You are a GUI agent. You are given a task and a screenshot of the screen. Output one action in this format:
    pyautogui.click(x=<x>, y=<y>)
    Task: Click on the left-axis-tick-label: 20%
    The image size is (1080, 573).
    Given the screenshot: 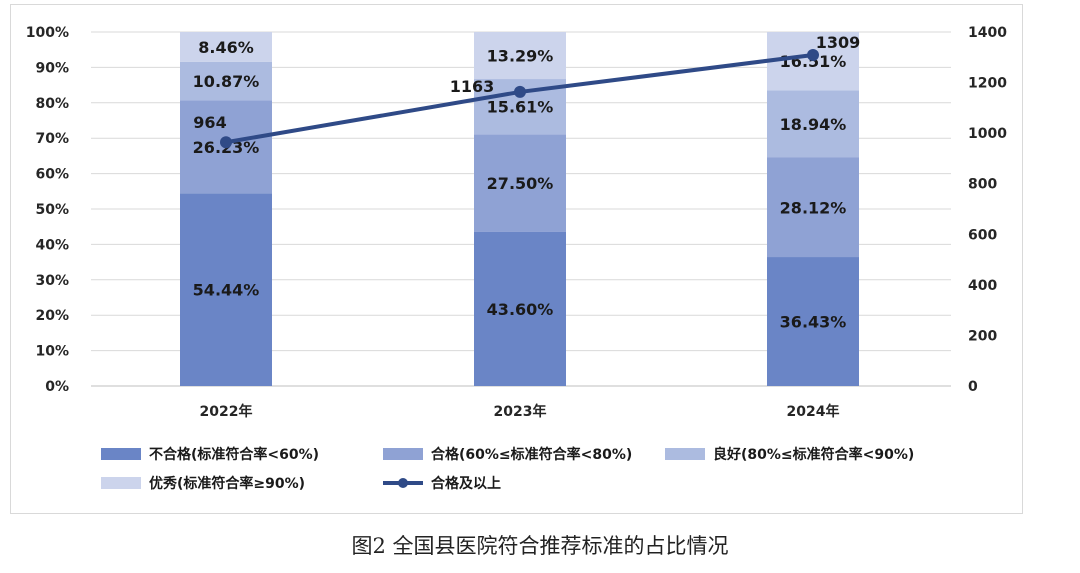 What is the action you would take?
    pyautogui.click(x=52, y=316)
    